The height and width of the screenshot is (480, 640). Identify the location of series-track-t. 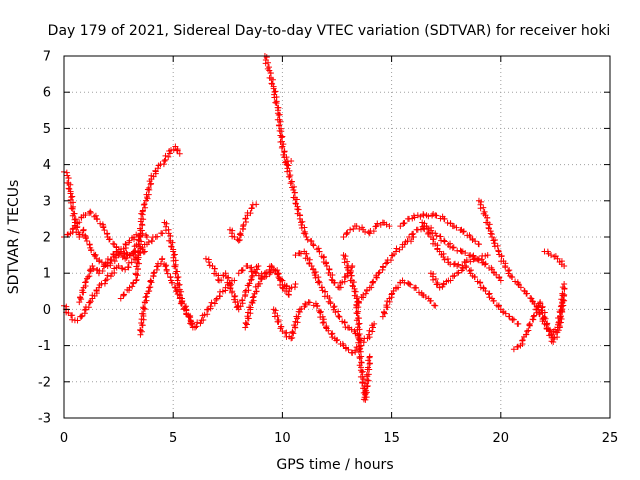
(439, 229).